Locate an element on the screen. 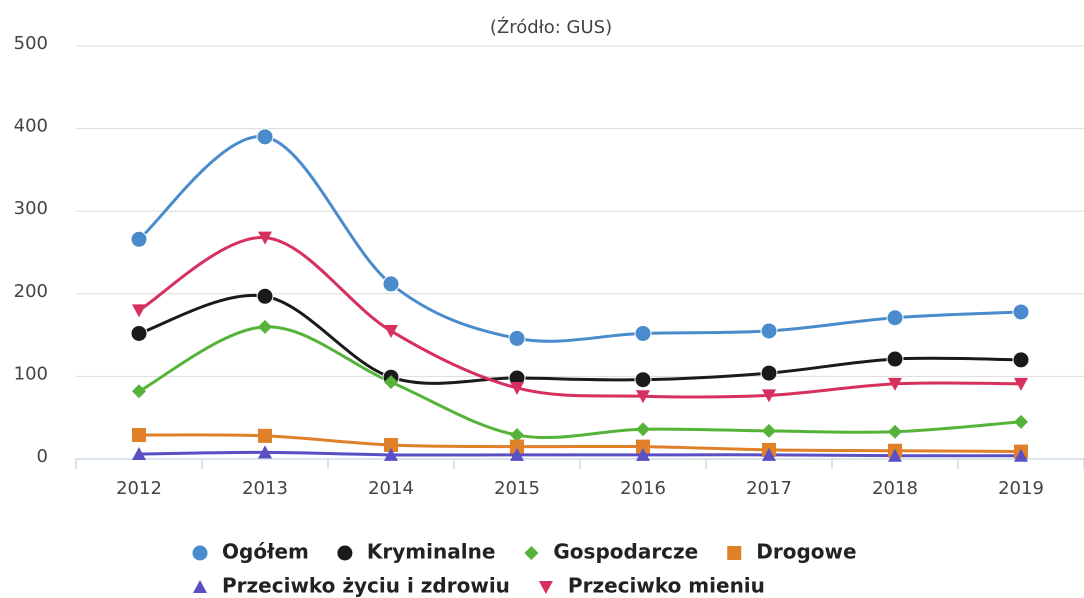 The height and width of the screenshot is (598, 1084). legend-item: Drogowe is located at coordinates (792, 552).